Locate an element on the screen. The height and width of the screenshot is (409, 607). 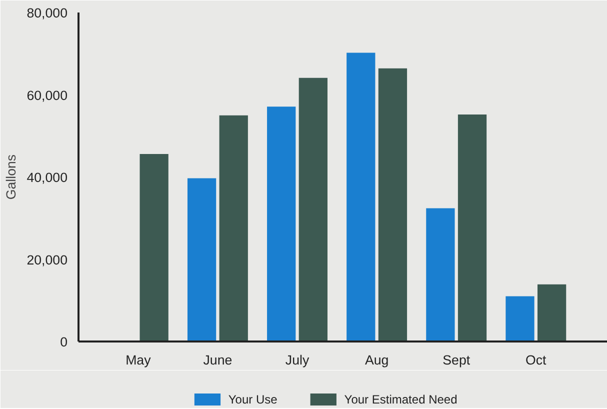
legend-label: Your Use is located at coordinates (253, 399).